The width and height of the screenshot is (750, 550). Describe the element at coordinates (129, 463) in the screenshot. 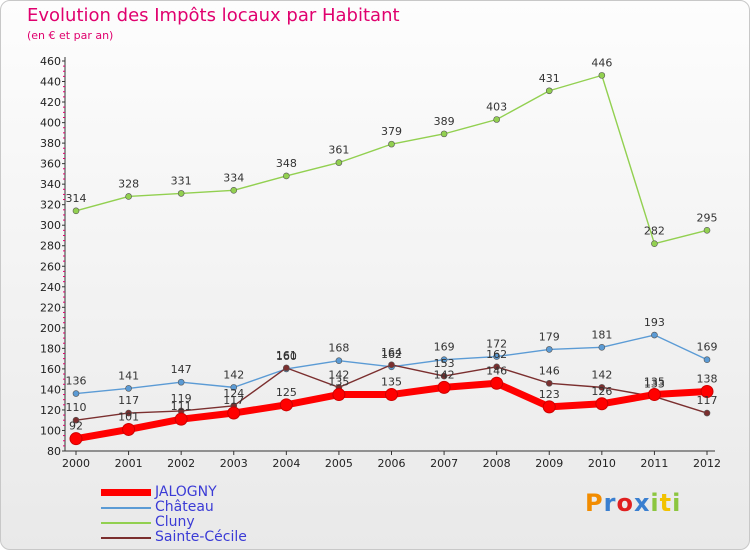

I see `x-tick-label: 2001` at that location.